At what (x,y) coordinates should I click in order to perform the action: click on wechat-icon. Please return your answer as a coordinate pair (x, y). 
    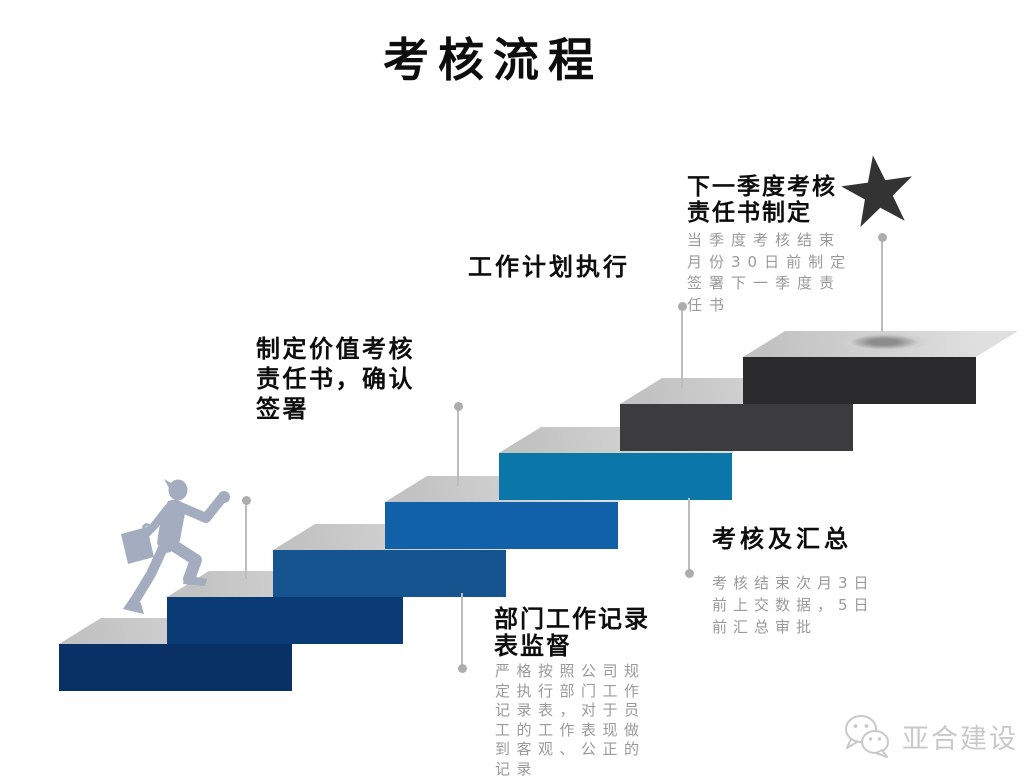
    Looking at the image, I should click on (867, 736).